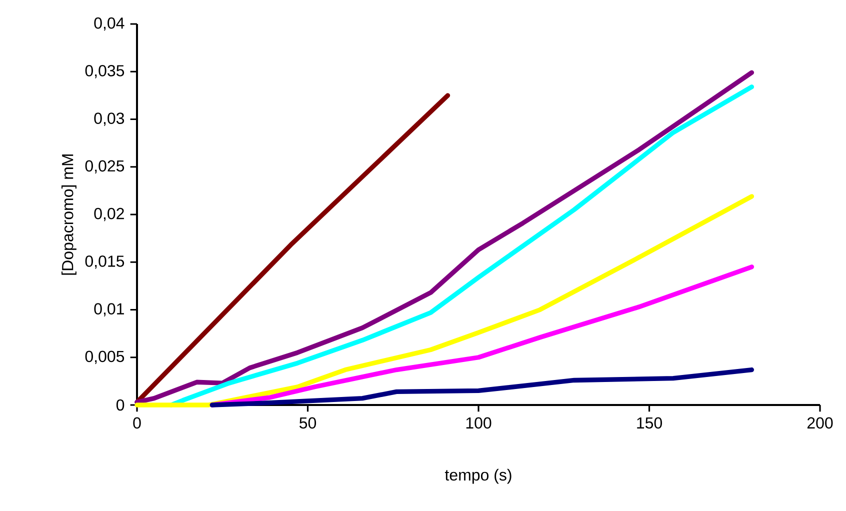  I want to click on x-tick-label: 200, so click(820, 423).